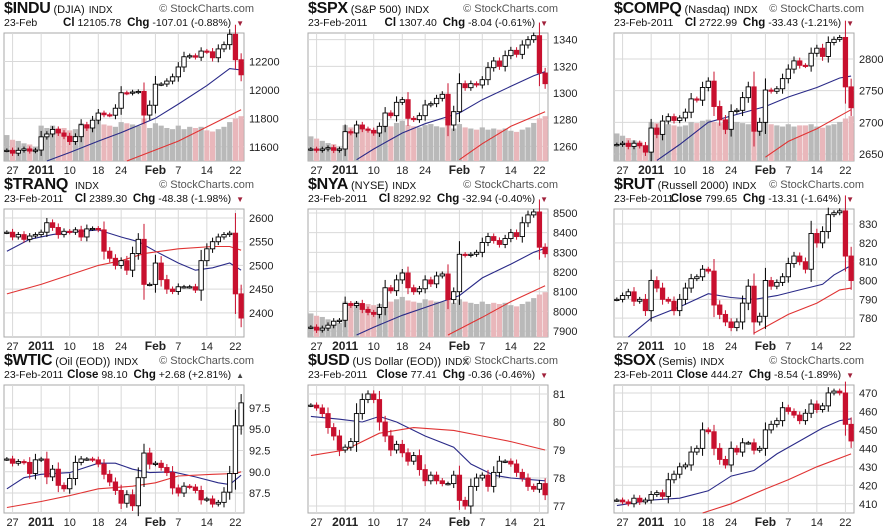  What do you see at coordinates (565, 121) in the screenshot?
I see `y-tick-label: 1280` at bounding box center [565, 121].